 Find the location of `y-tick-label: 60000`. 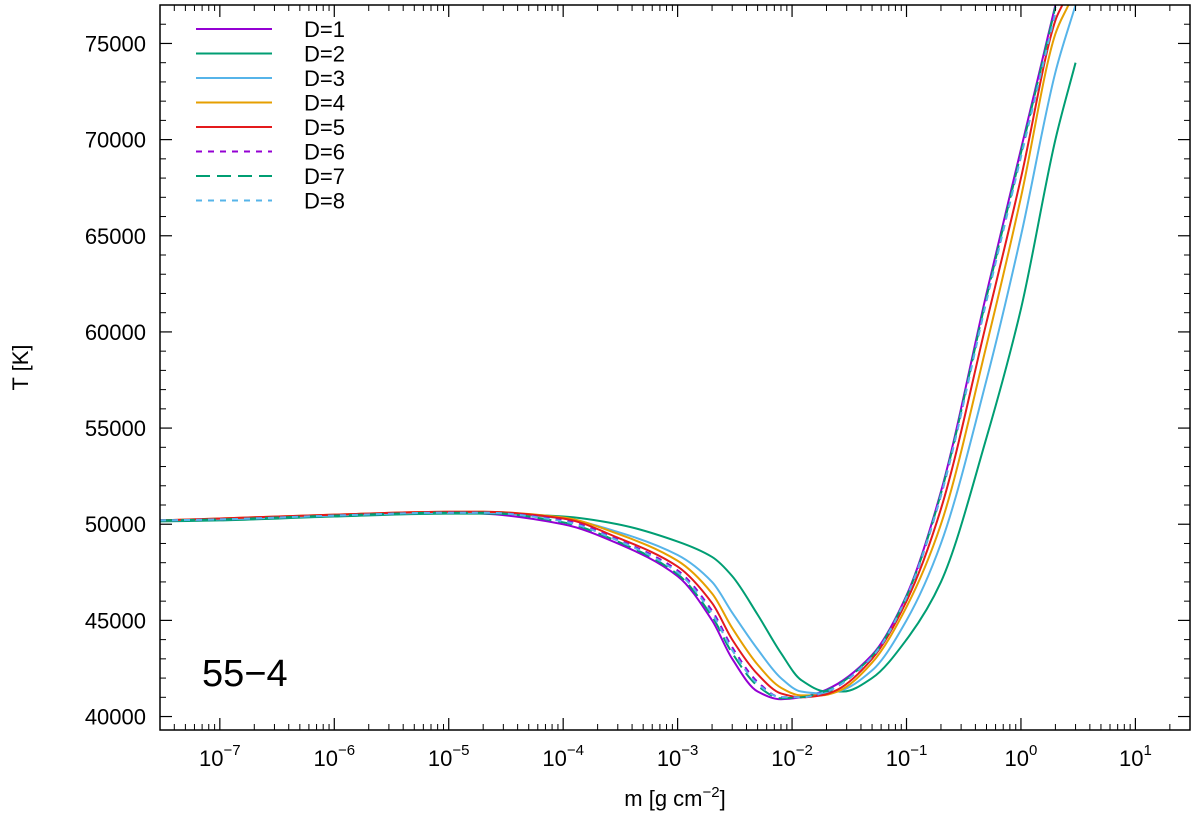

y-tick-label: 60000 is located at coordinates (115, 332).